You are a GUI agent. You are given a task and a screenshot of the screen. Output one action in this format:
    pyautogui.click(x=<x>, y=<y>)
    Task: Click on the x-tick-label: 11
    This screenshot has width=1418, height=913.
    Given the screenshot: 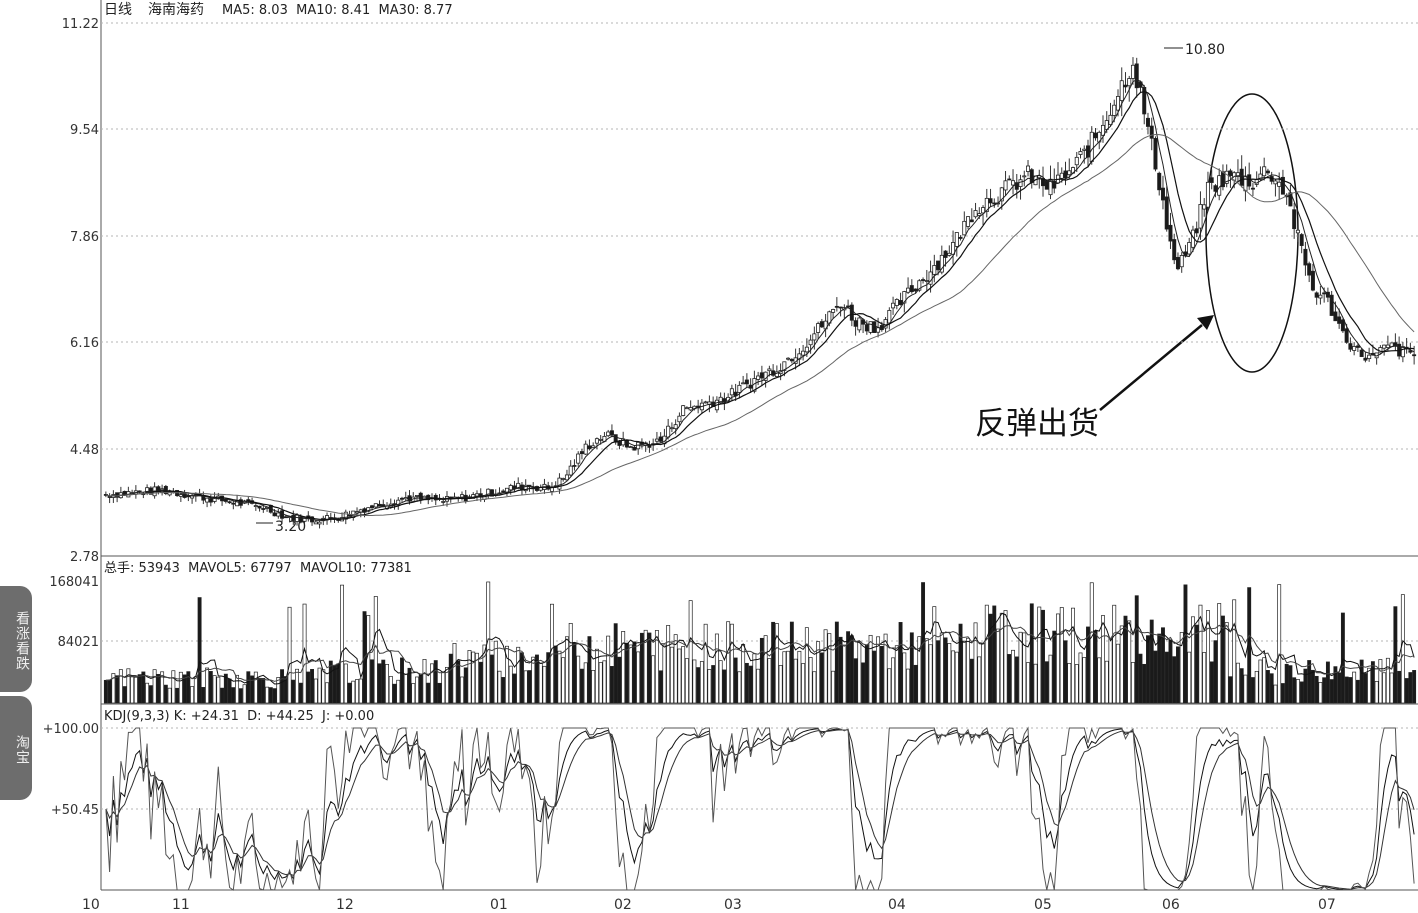 What is the action you would take?
    pyautogui.click(x=181, y=905)
    